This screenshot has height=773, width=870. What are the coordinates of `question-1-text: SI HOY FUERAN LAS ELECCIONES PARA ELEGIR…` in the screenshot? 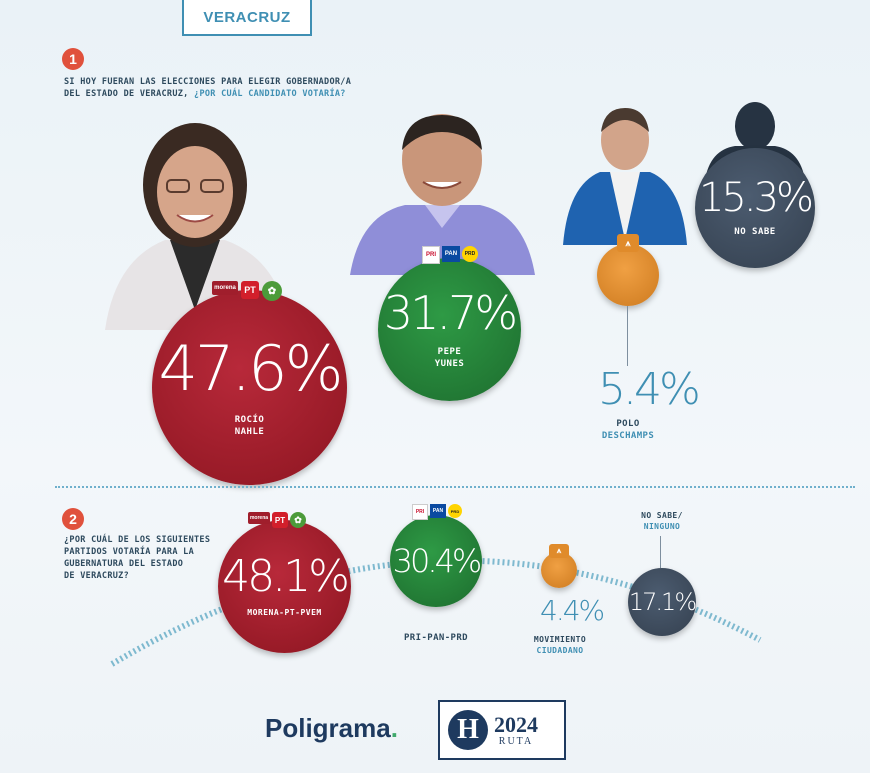 It's located at (274, 88).